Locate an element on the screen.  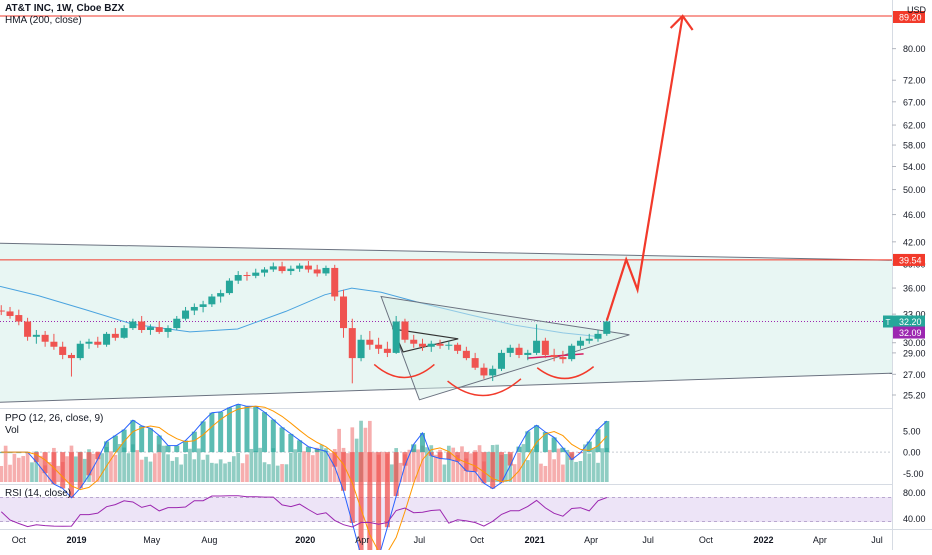
triangle-pattern is located at coordinates (505, 348).